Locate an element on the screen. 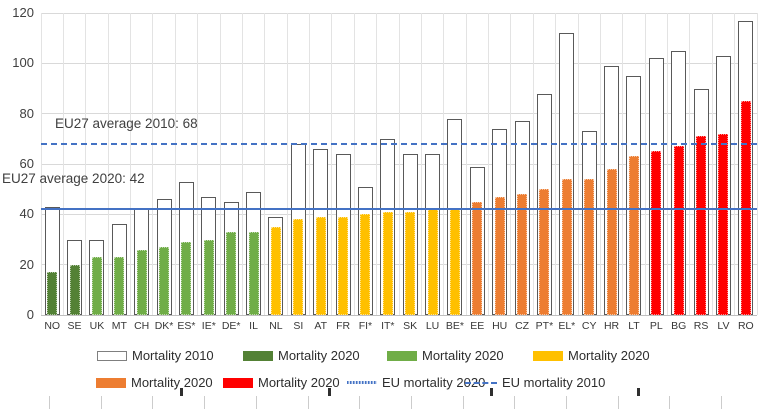 This screenshot has height=410, width=768. bar-IE*-2020 is located at coordinates (208, 277).